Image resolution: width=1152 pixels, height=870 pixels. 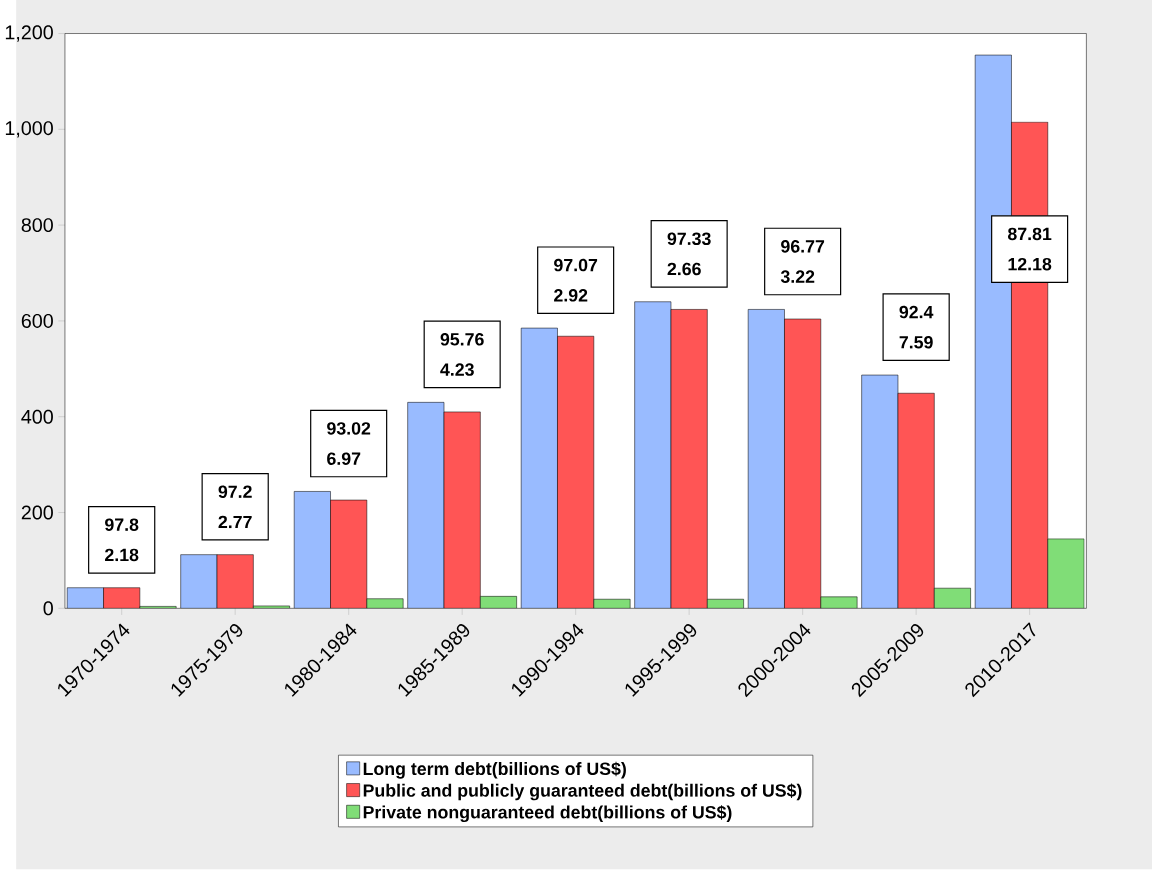 What do you see at coordinates (235, 492) in the screenshot?
I see `annotation: 97.2` at bounding box center [235, 492].